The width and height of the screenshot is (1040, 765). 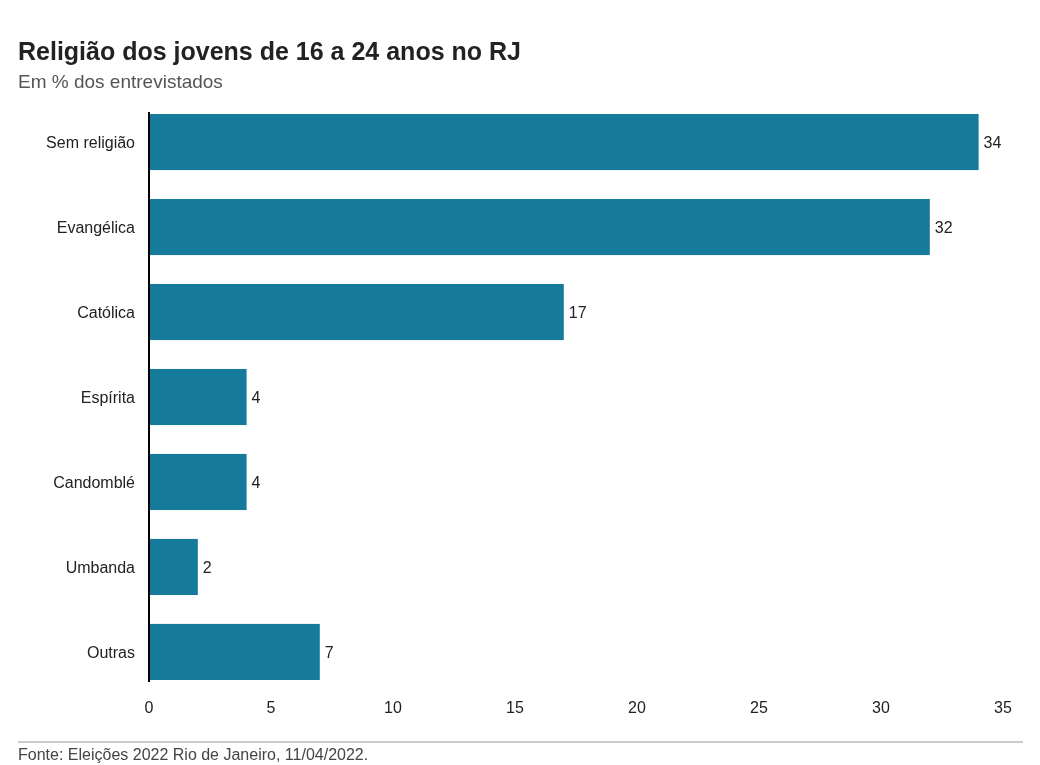 I want to click on y-tick-label: Católica, so click(x=106, y=312).